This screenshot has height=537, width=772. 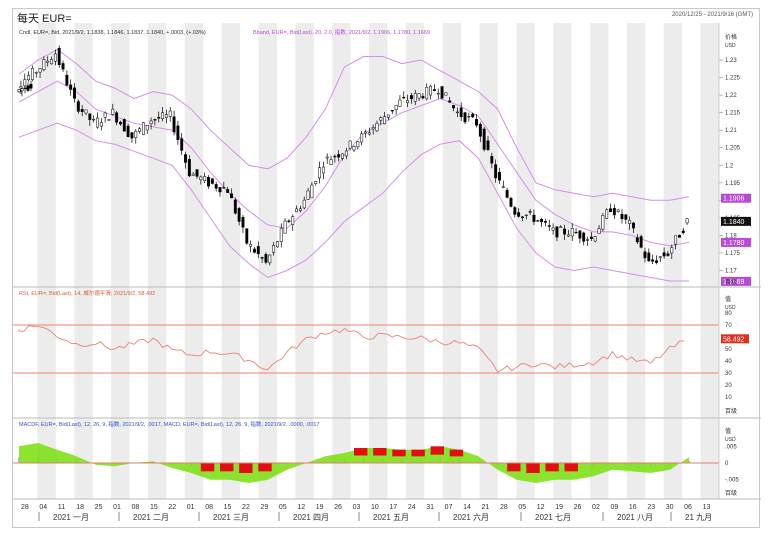 What do you see at coordinates (728, 362) in the screenshot?
I see `rsi-tick-label: 40` at bounding box center [728, 362].